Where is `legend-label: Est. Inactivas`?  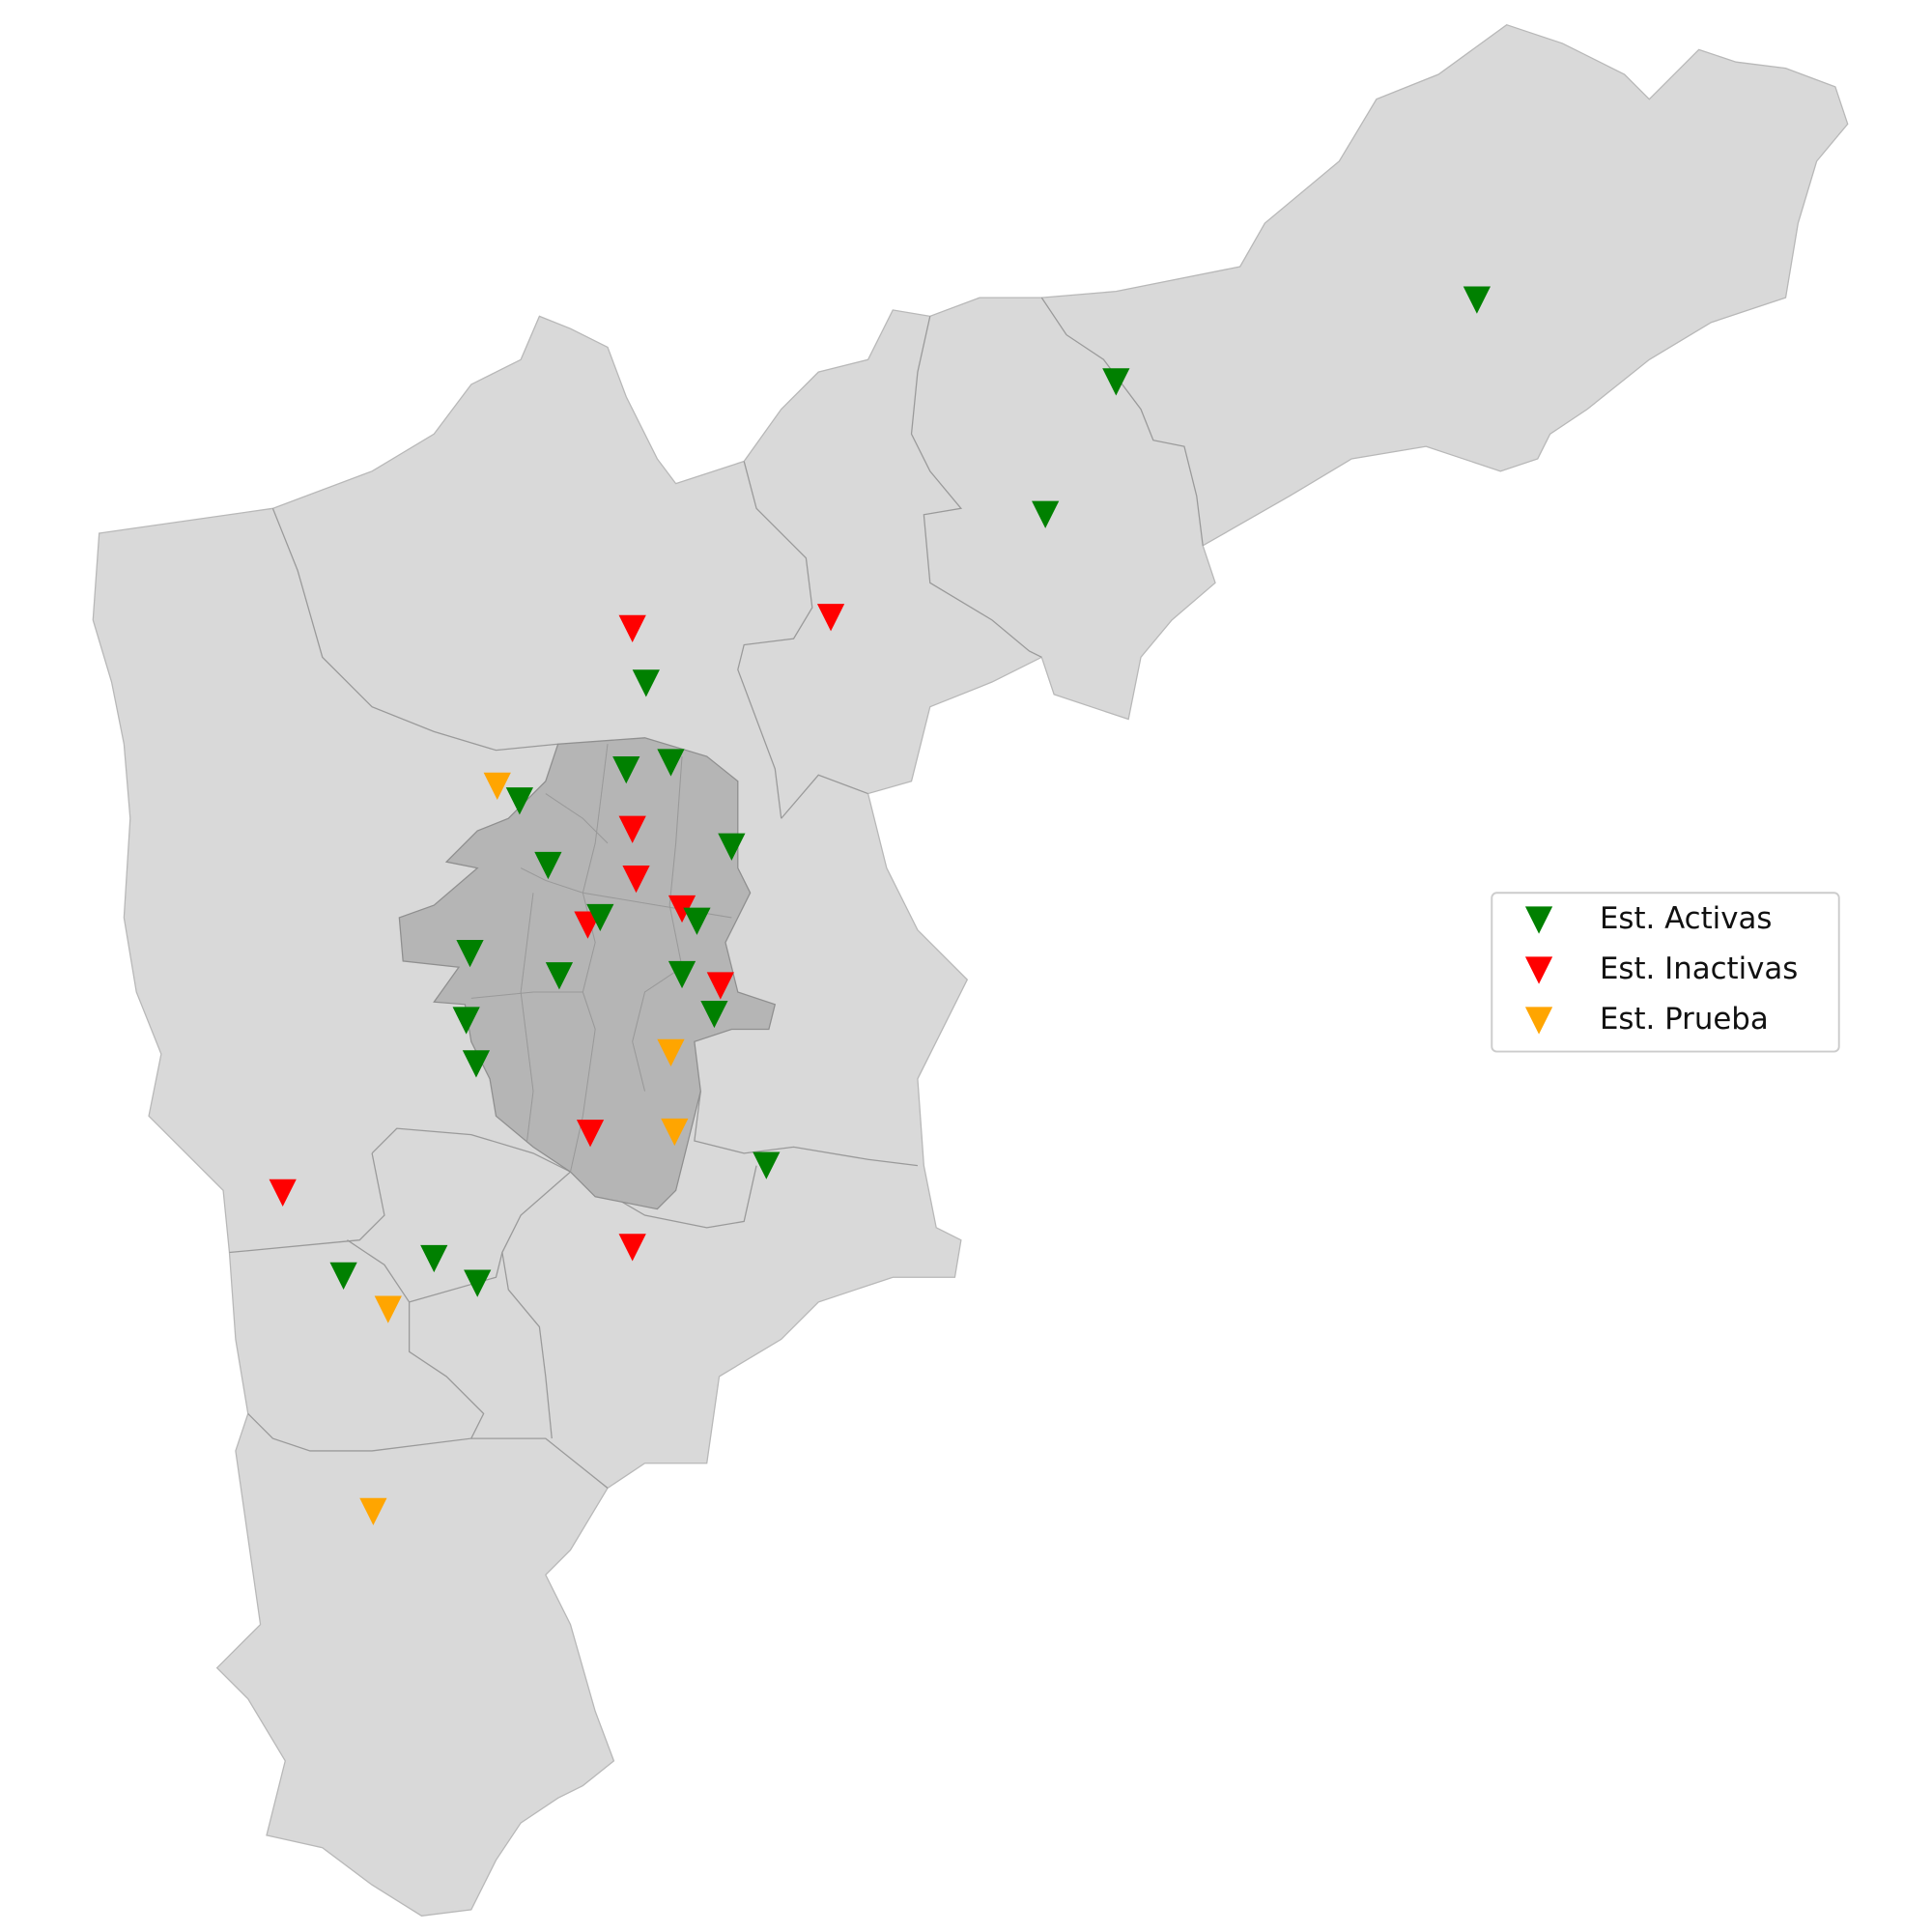 legend-label: Est. Inactivas is located at coordinates (1699, 969).